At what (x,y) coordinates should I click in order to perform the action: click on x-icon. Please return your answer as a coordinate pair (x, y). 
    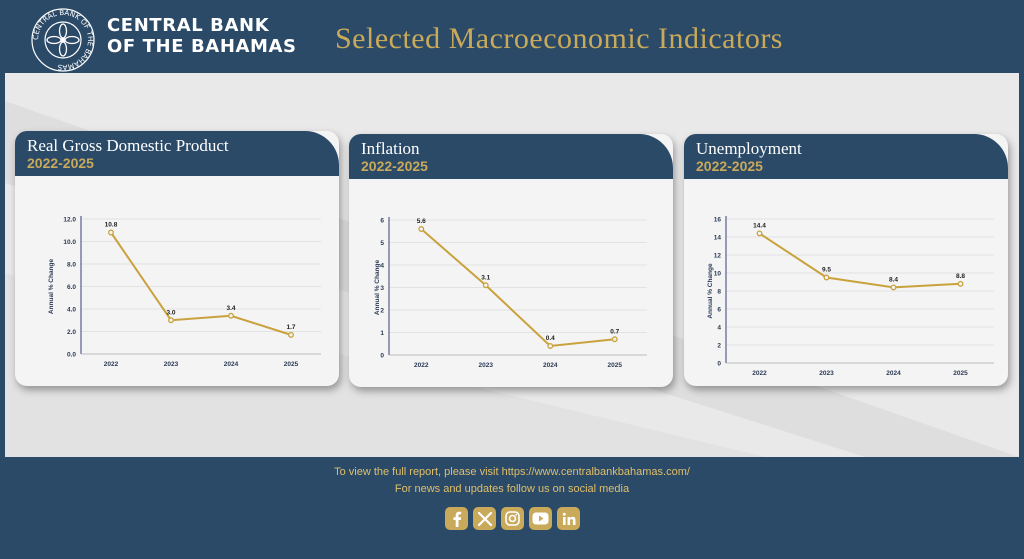
    Looking at the image, I should click on (484, 518).